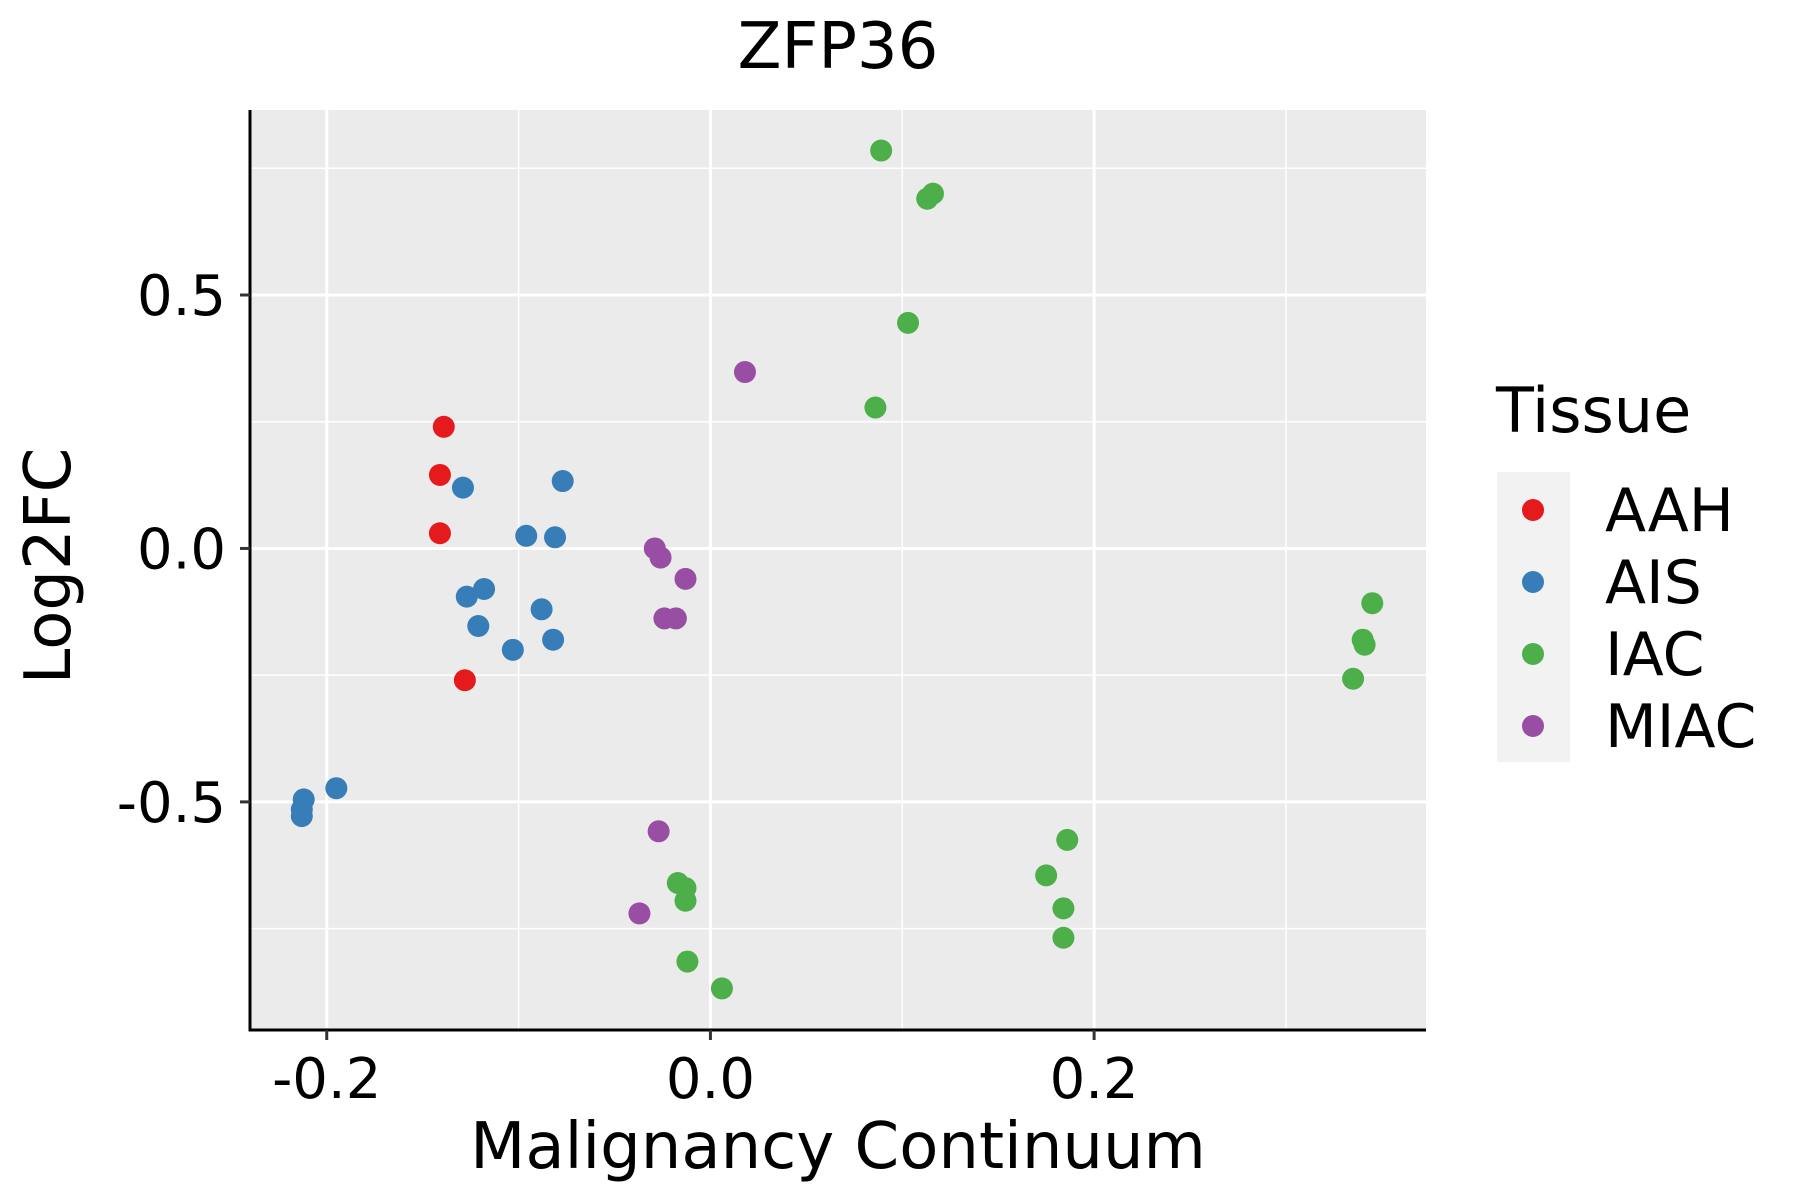 This screenshot has height=1200, width=1800. Describe the element at coordinates (452, 553) in the screenshot. I see `series-aah` at that location.